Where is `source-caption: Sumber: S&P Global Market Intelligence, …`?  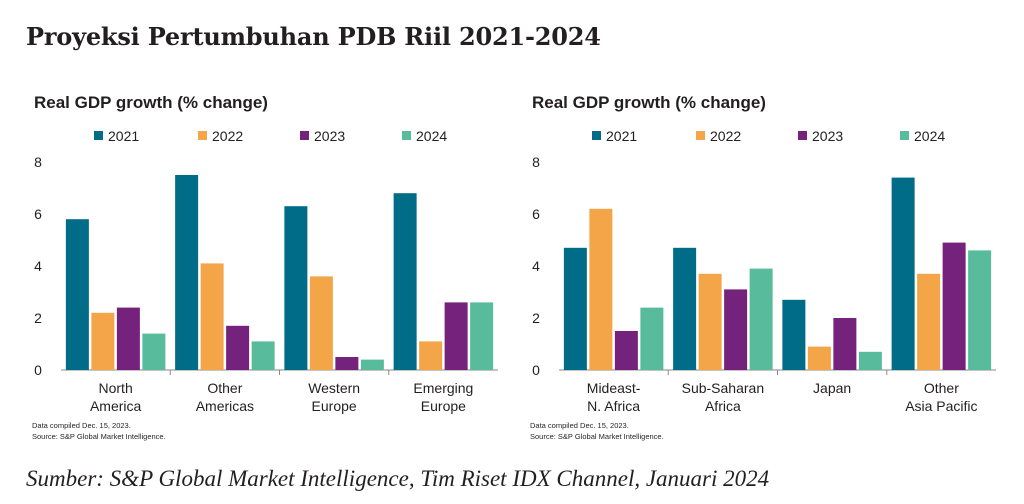
source-caption: Sumber: S&P Global Market Intelligence, … is located at coordinates (398, 478).